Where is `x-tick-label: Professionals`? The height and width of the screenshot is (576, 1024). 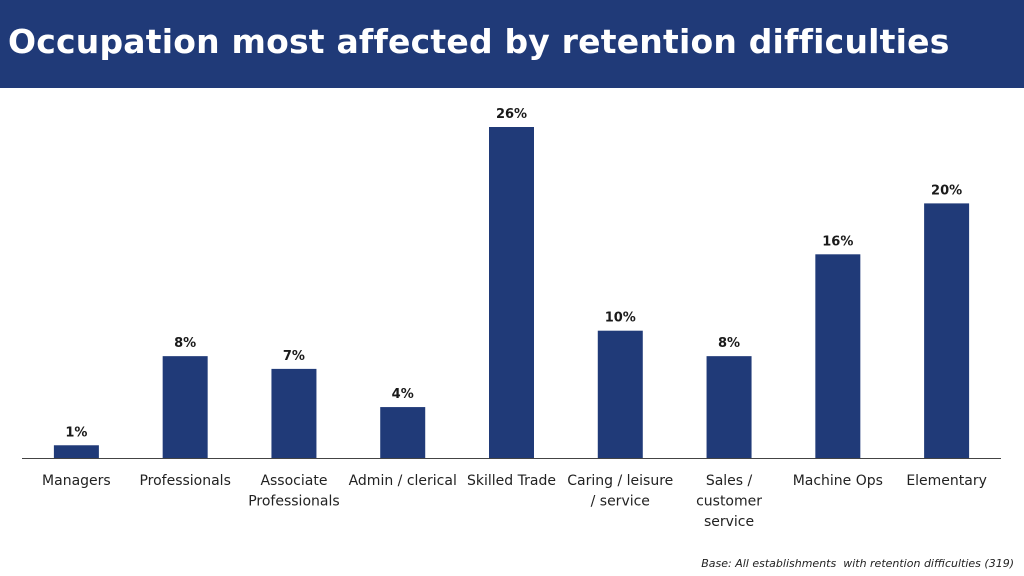 x-tick-label: Professionals is located at coordinates (184, 481).